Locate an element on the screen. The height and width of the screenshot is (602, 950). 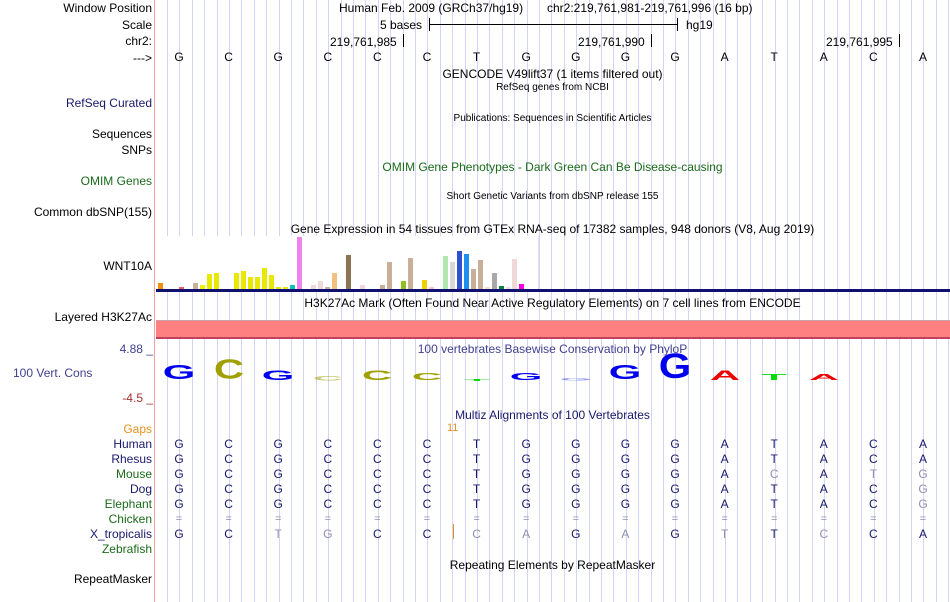
species-label: X_tropicalis is located at coordinates (120, 534).